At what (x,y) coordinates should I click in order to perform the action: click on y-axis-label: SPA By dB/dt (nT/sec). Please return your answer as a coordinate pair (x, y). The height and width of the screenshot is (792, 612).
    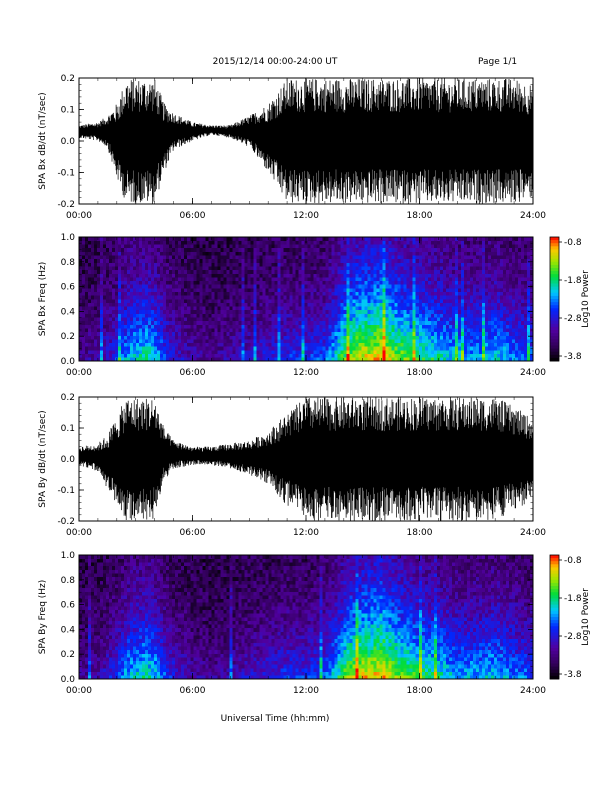
    Looking at the image, I should click on (43, 458).